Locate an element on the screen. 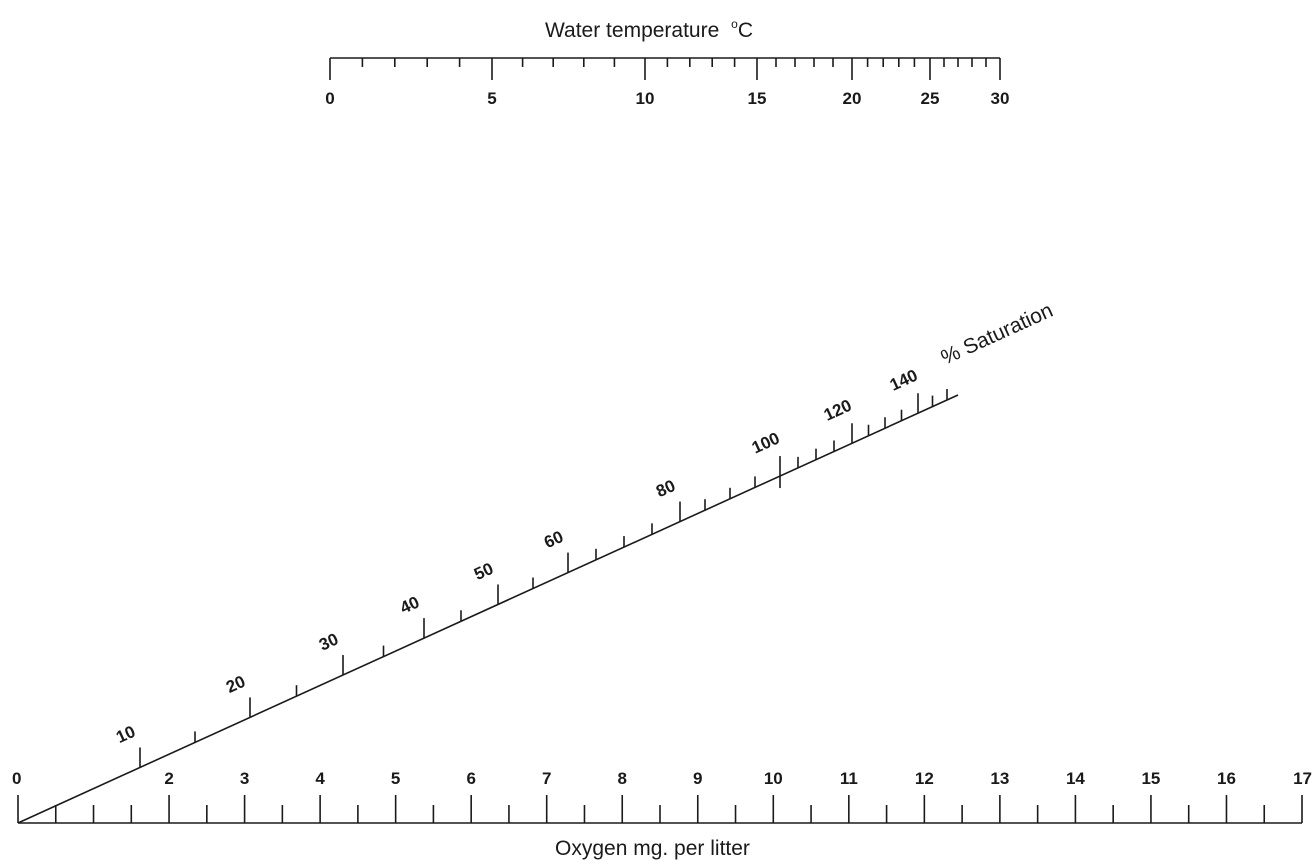 The height and width of the screenshot is (865, 1314). oxygen-tick-label: 4 is located at coordinates (320, 778).